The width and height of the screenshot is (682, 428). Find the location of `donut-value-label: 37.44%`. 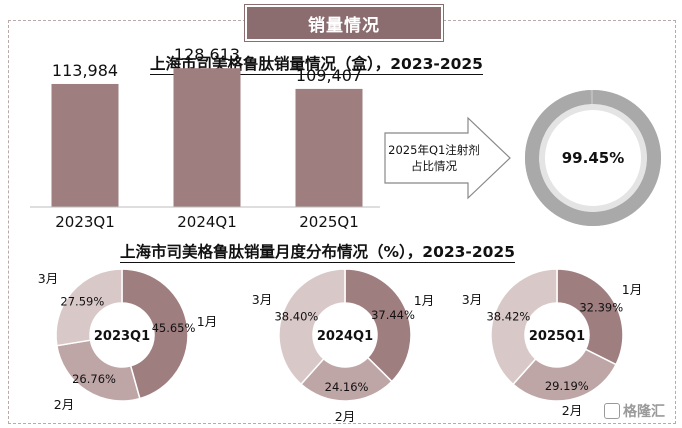

donut-value-label: 37.44% is located at coordinates (393, 315).